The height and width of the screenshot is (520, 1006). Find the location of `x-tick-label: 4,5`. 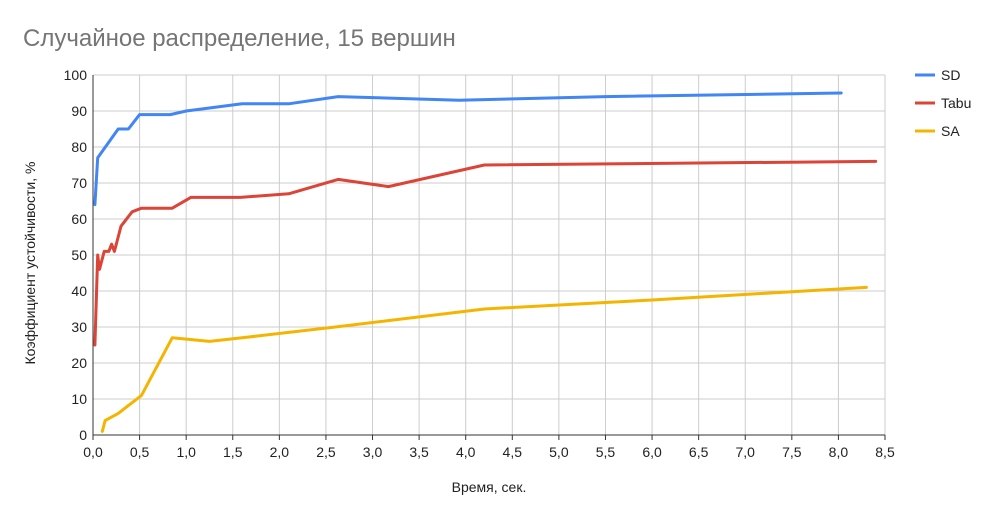

x-tick-label: 4,5 is located at coordinates (513, 452).